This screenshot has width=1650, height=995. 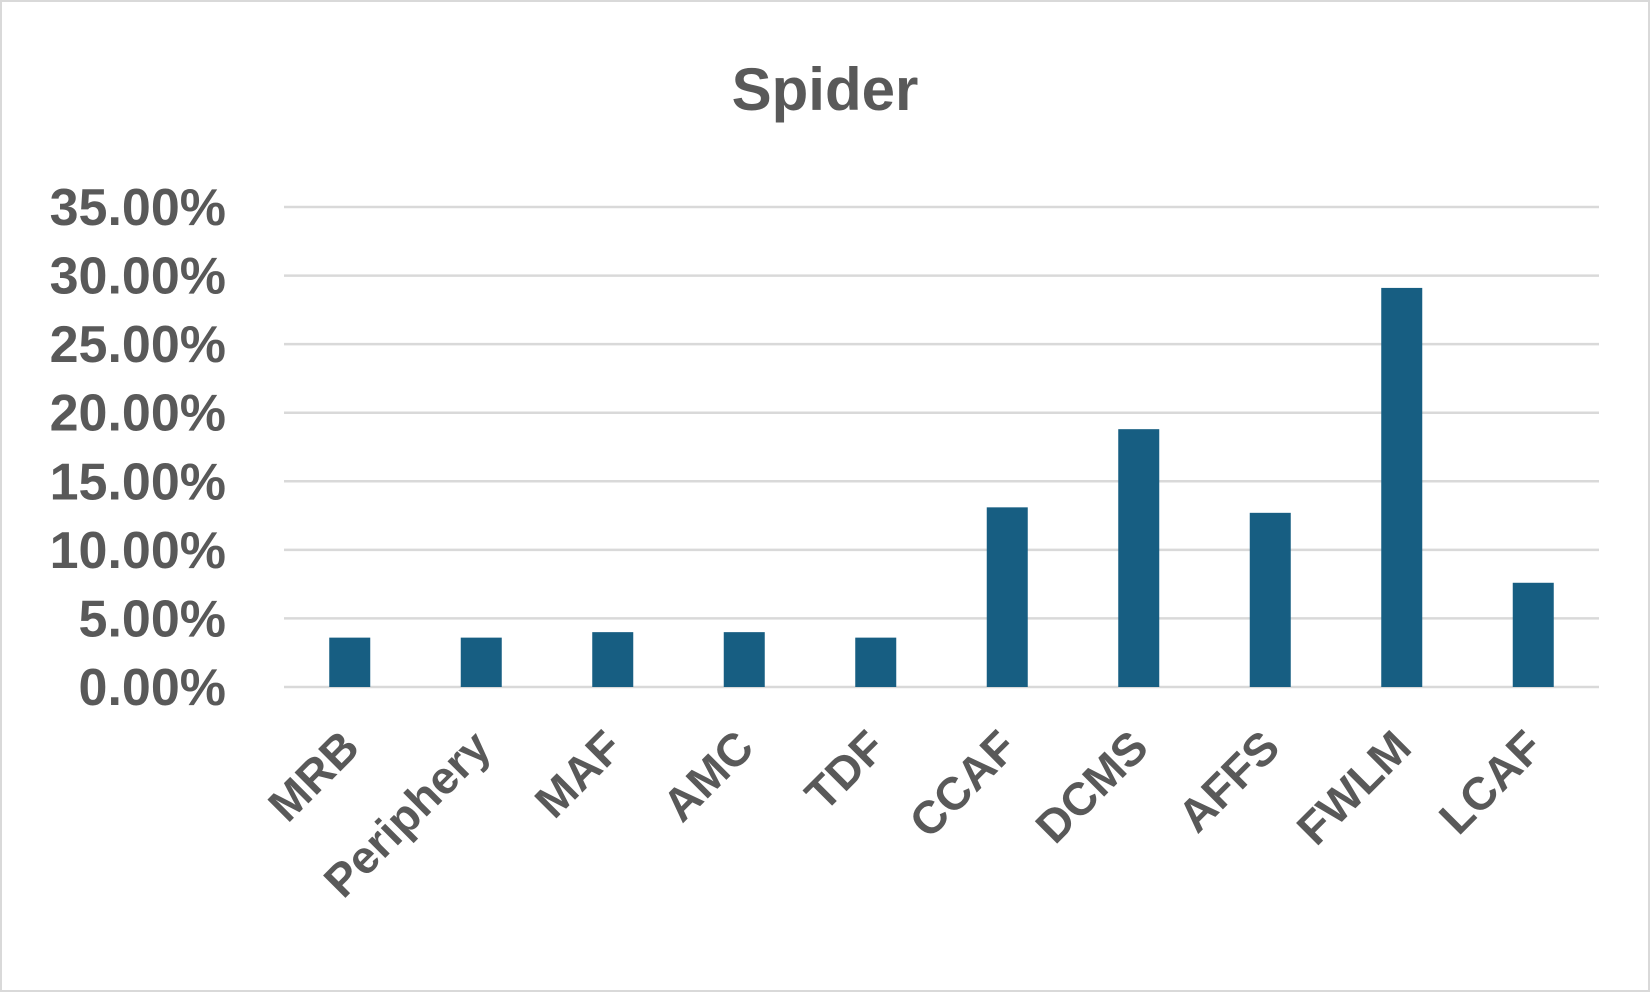 I want to click on x-tick-label: LCAF, so click(x=1490, y=781).